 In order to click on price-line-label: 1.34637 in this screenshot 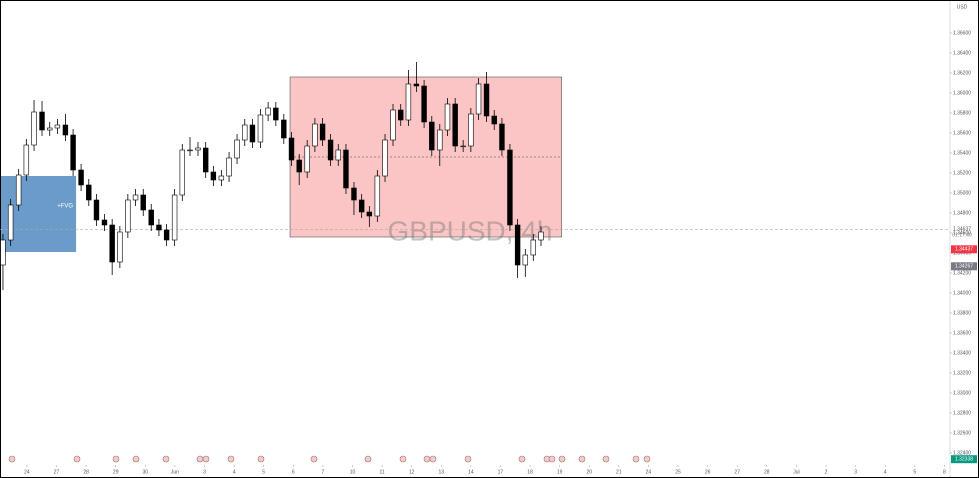, I will do `click(962, 230)`.